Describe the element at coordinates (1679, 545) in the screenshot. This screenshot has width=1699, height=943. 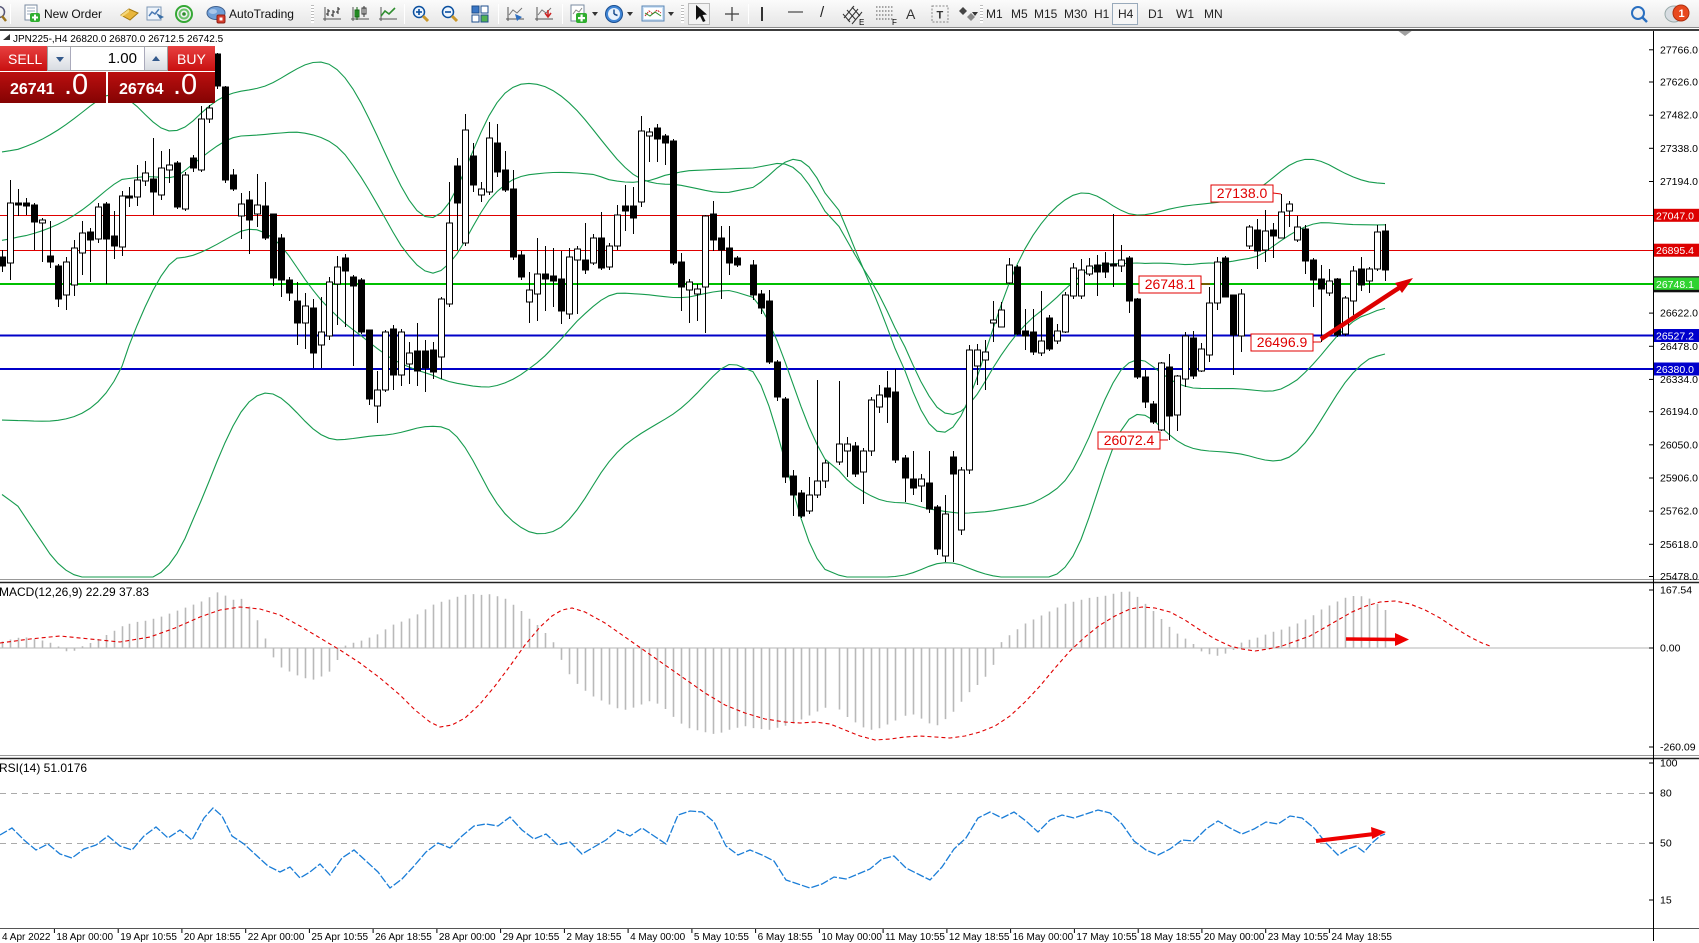
I see `svg-text: 25618.0` at that location.